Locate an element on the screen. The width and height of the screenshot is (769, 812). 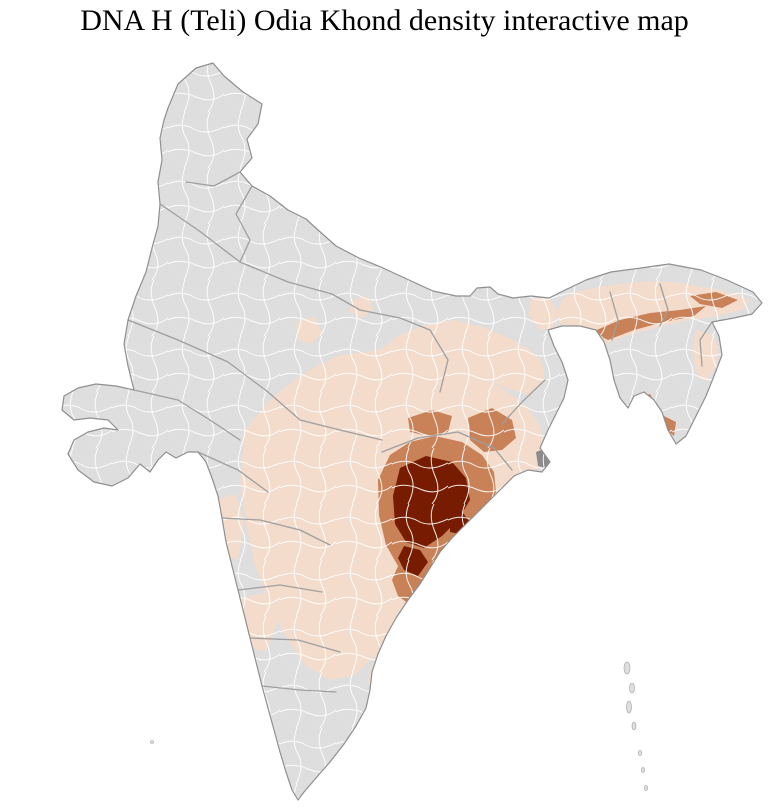
islands-group is located at coordinates (399, 726).